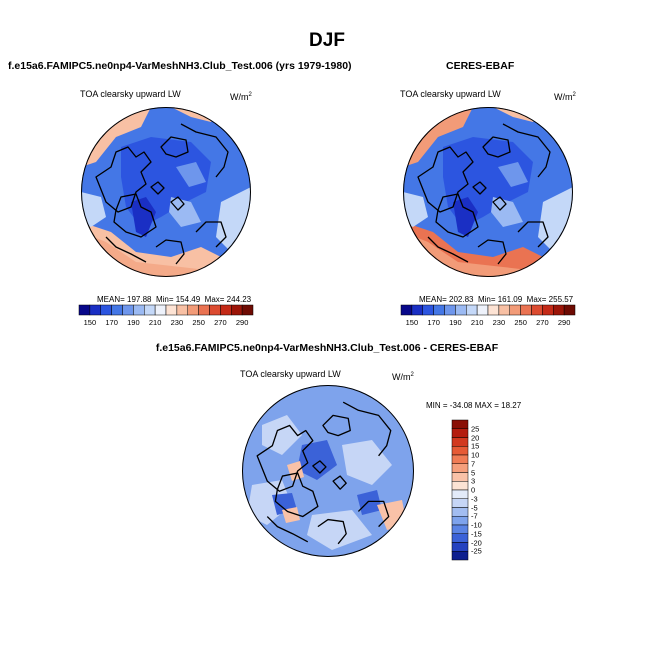 The width and height of the screenshot is (654, 654). I want to click on diff-colorbar, so click(460, 490).